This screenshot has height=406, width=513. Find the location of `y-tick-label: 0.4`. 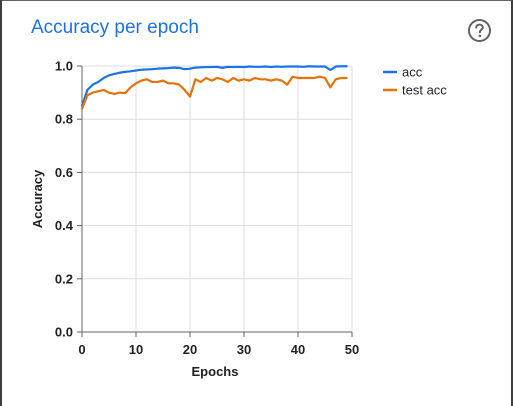

y-tick-label: 0.4 is located at coordinates (64, 225).